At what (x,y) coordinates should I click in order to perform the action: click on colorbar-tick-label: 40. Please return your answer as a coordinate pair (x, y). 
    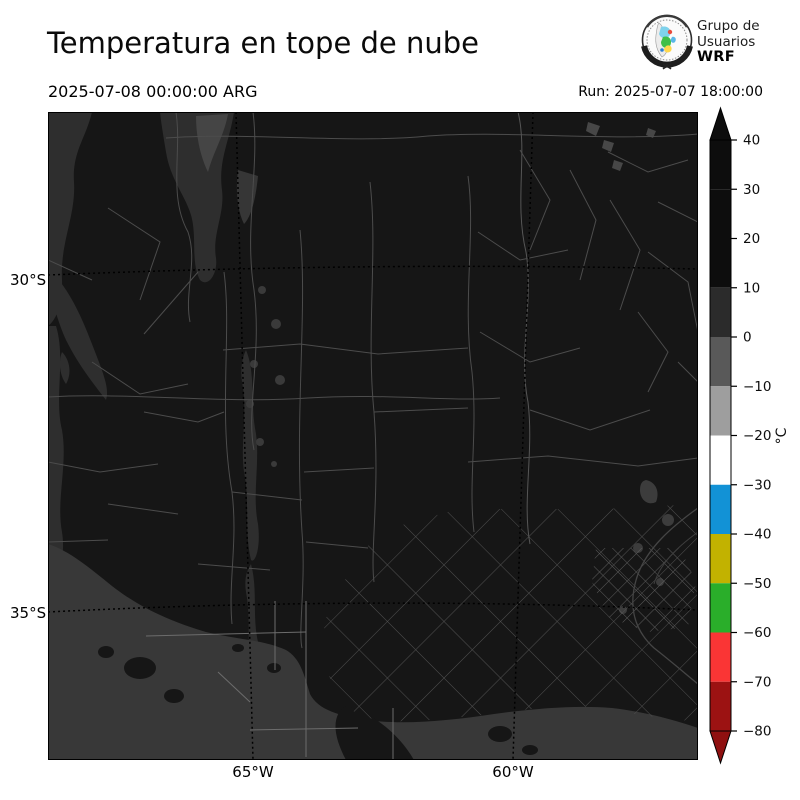
    Looking at the image, I should click on (751, 141).